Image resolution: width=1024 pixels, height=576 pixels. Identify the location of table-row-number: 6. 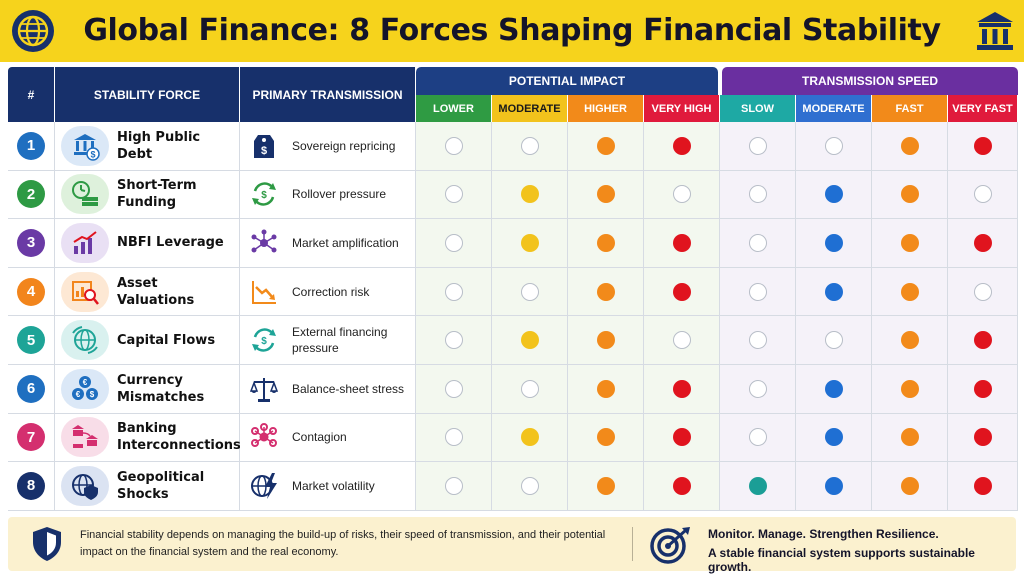
(31, 389).